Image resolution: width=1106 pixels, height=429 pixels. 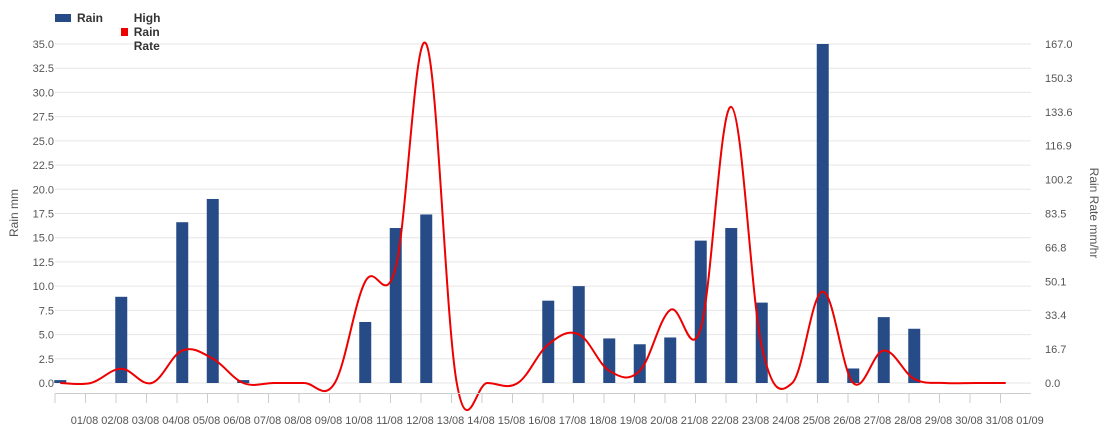 I want to click on x-tick-label: 13/08, so click(x=451, y=421).